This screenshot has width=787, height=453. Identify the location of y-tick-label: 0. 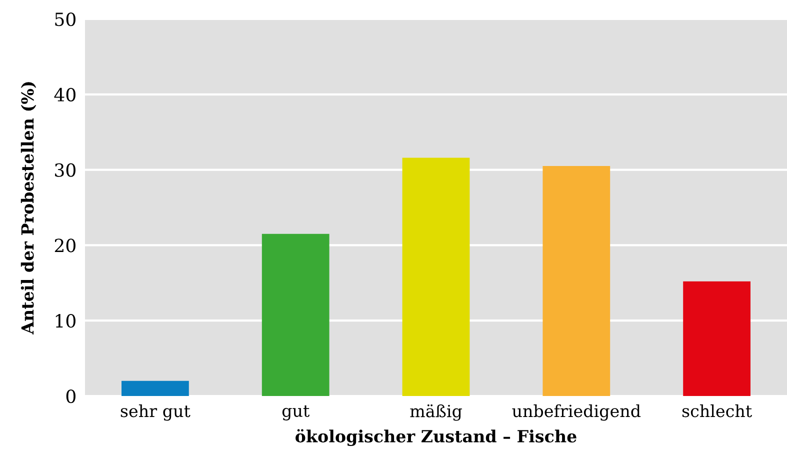
(71, 396).